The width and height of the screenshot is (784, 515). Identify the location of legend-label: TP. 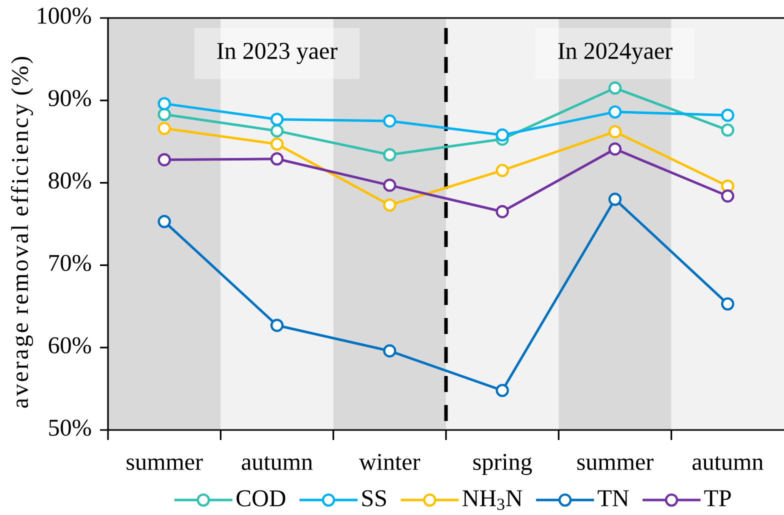
(717, 498).